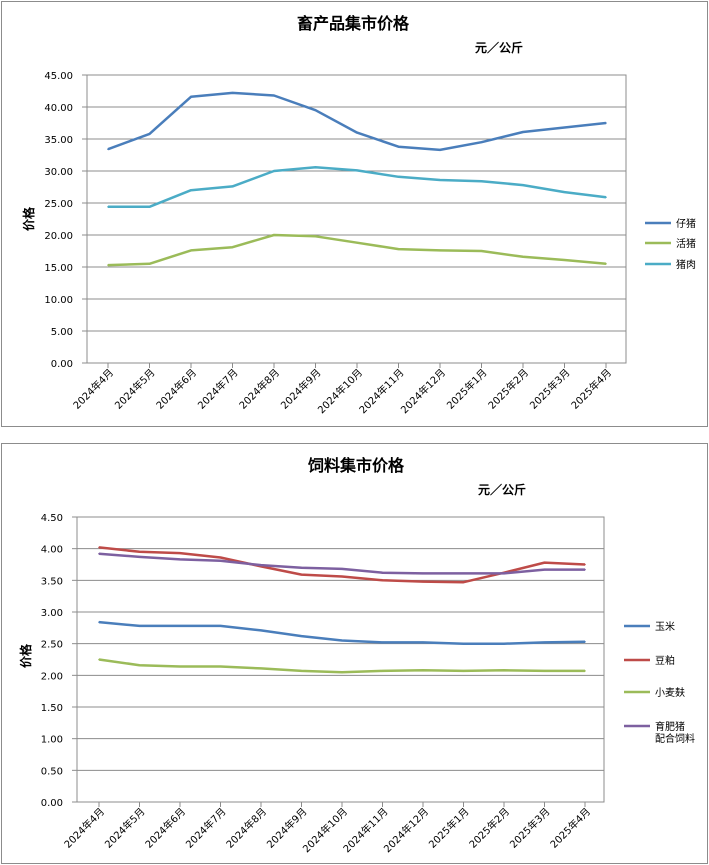 The width and height of the screenshot is (709, 865). Describe the element at coordinates (58, 204) in the screenshot. I see `y-tick-label: 25.00` at that location.